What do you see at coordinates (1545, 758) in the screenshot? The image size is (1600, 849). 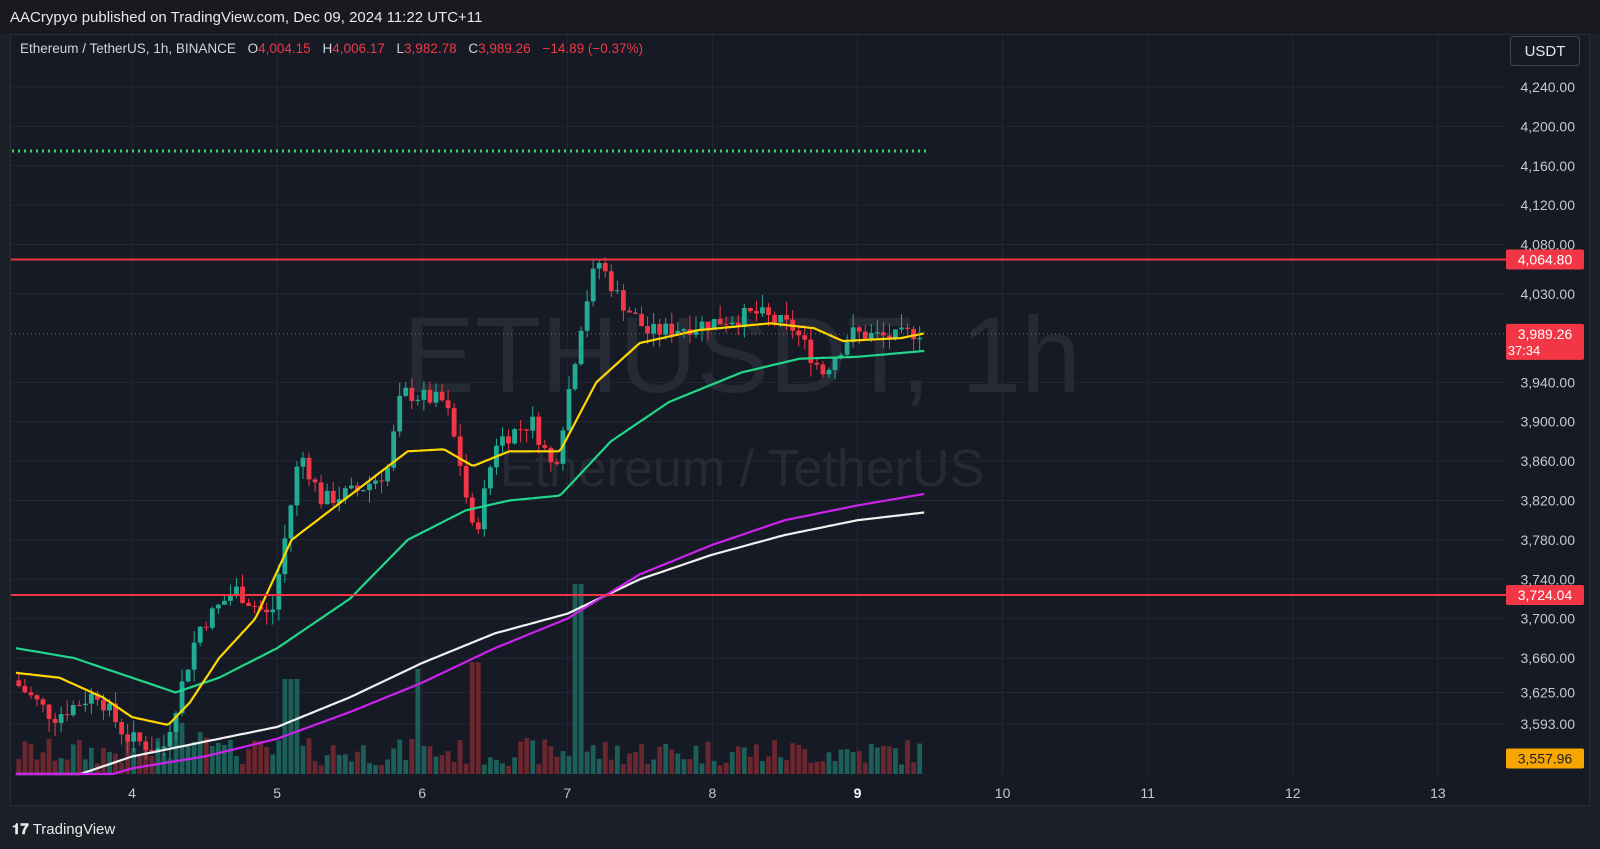 I see `low-marker-tag` at bounding box center [1545, 758].